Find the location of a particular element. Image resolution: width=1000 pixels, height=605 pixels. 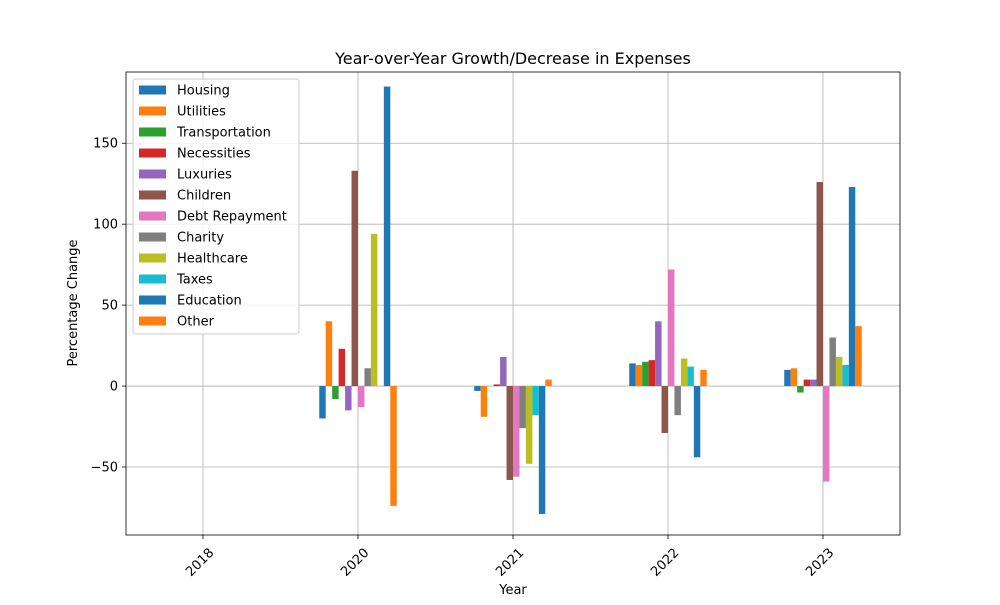

y-tick-label: 100 is located at coordinates (105, 225).